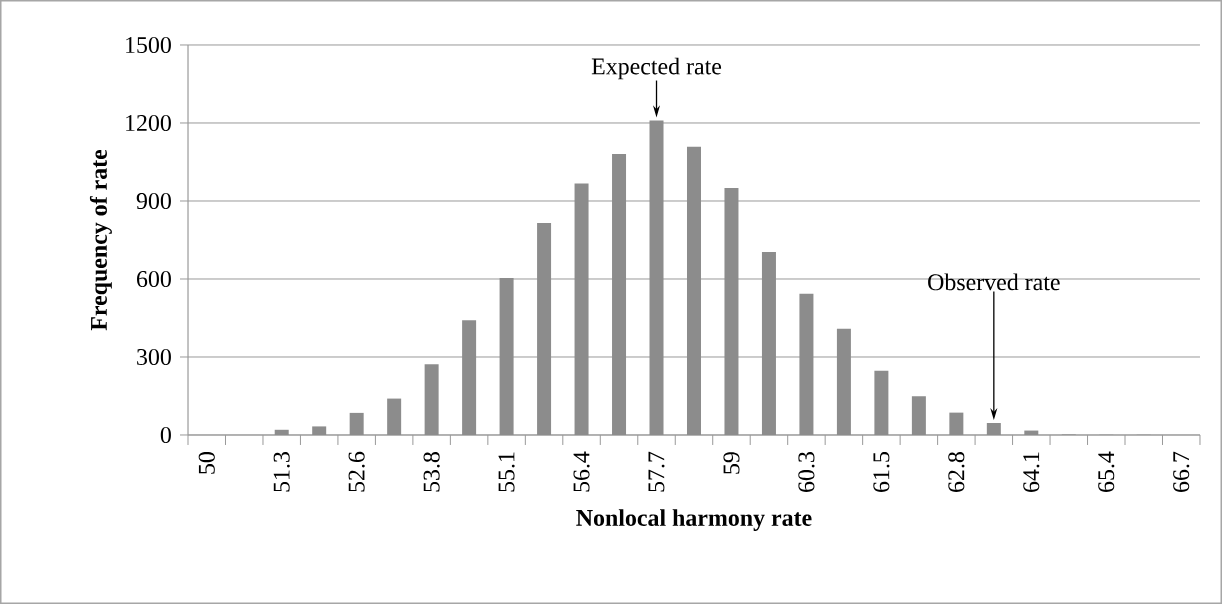 The image size is (1222, 604). I want to click on y-tick-label: 1500, so click(148, 45).